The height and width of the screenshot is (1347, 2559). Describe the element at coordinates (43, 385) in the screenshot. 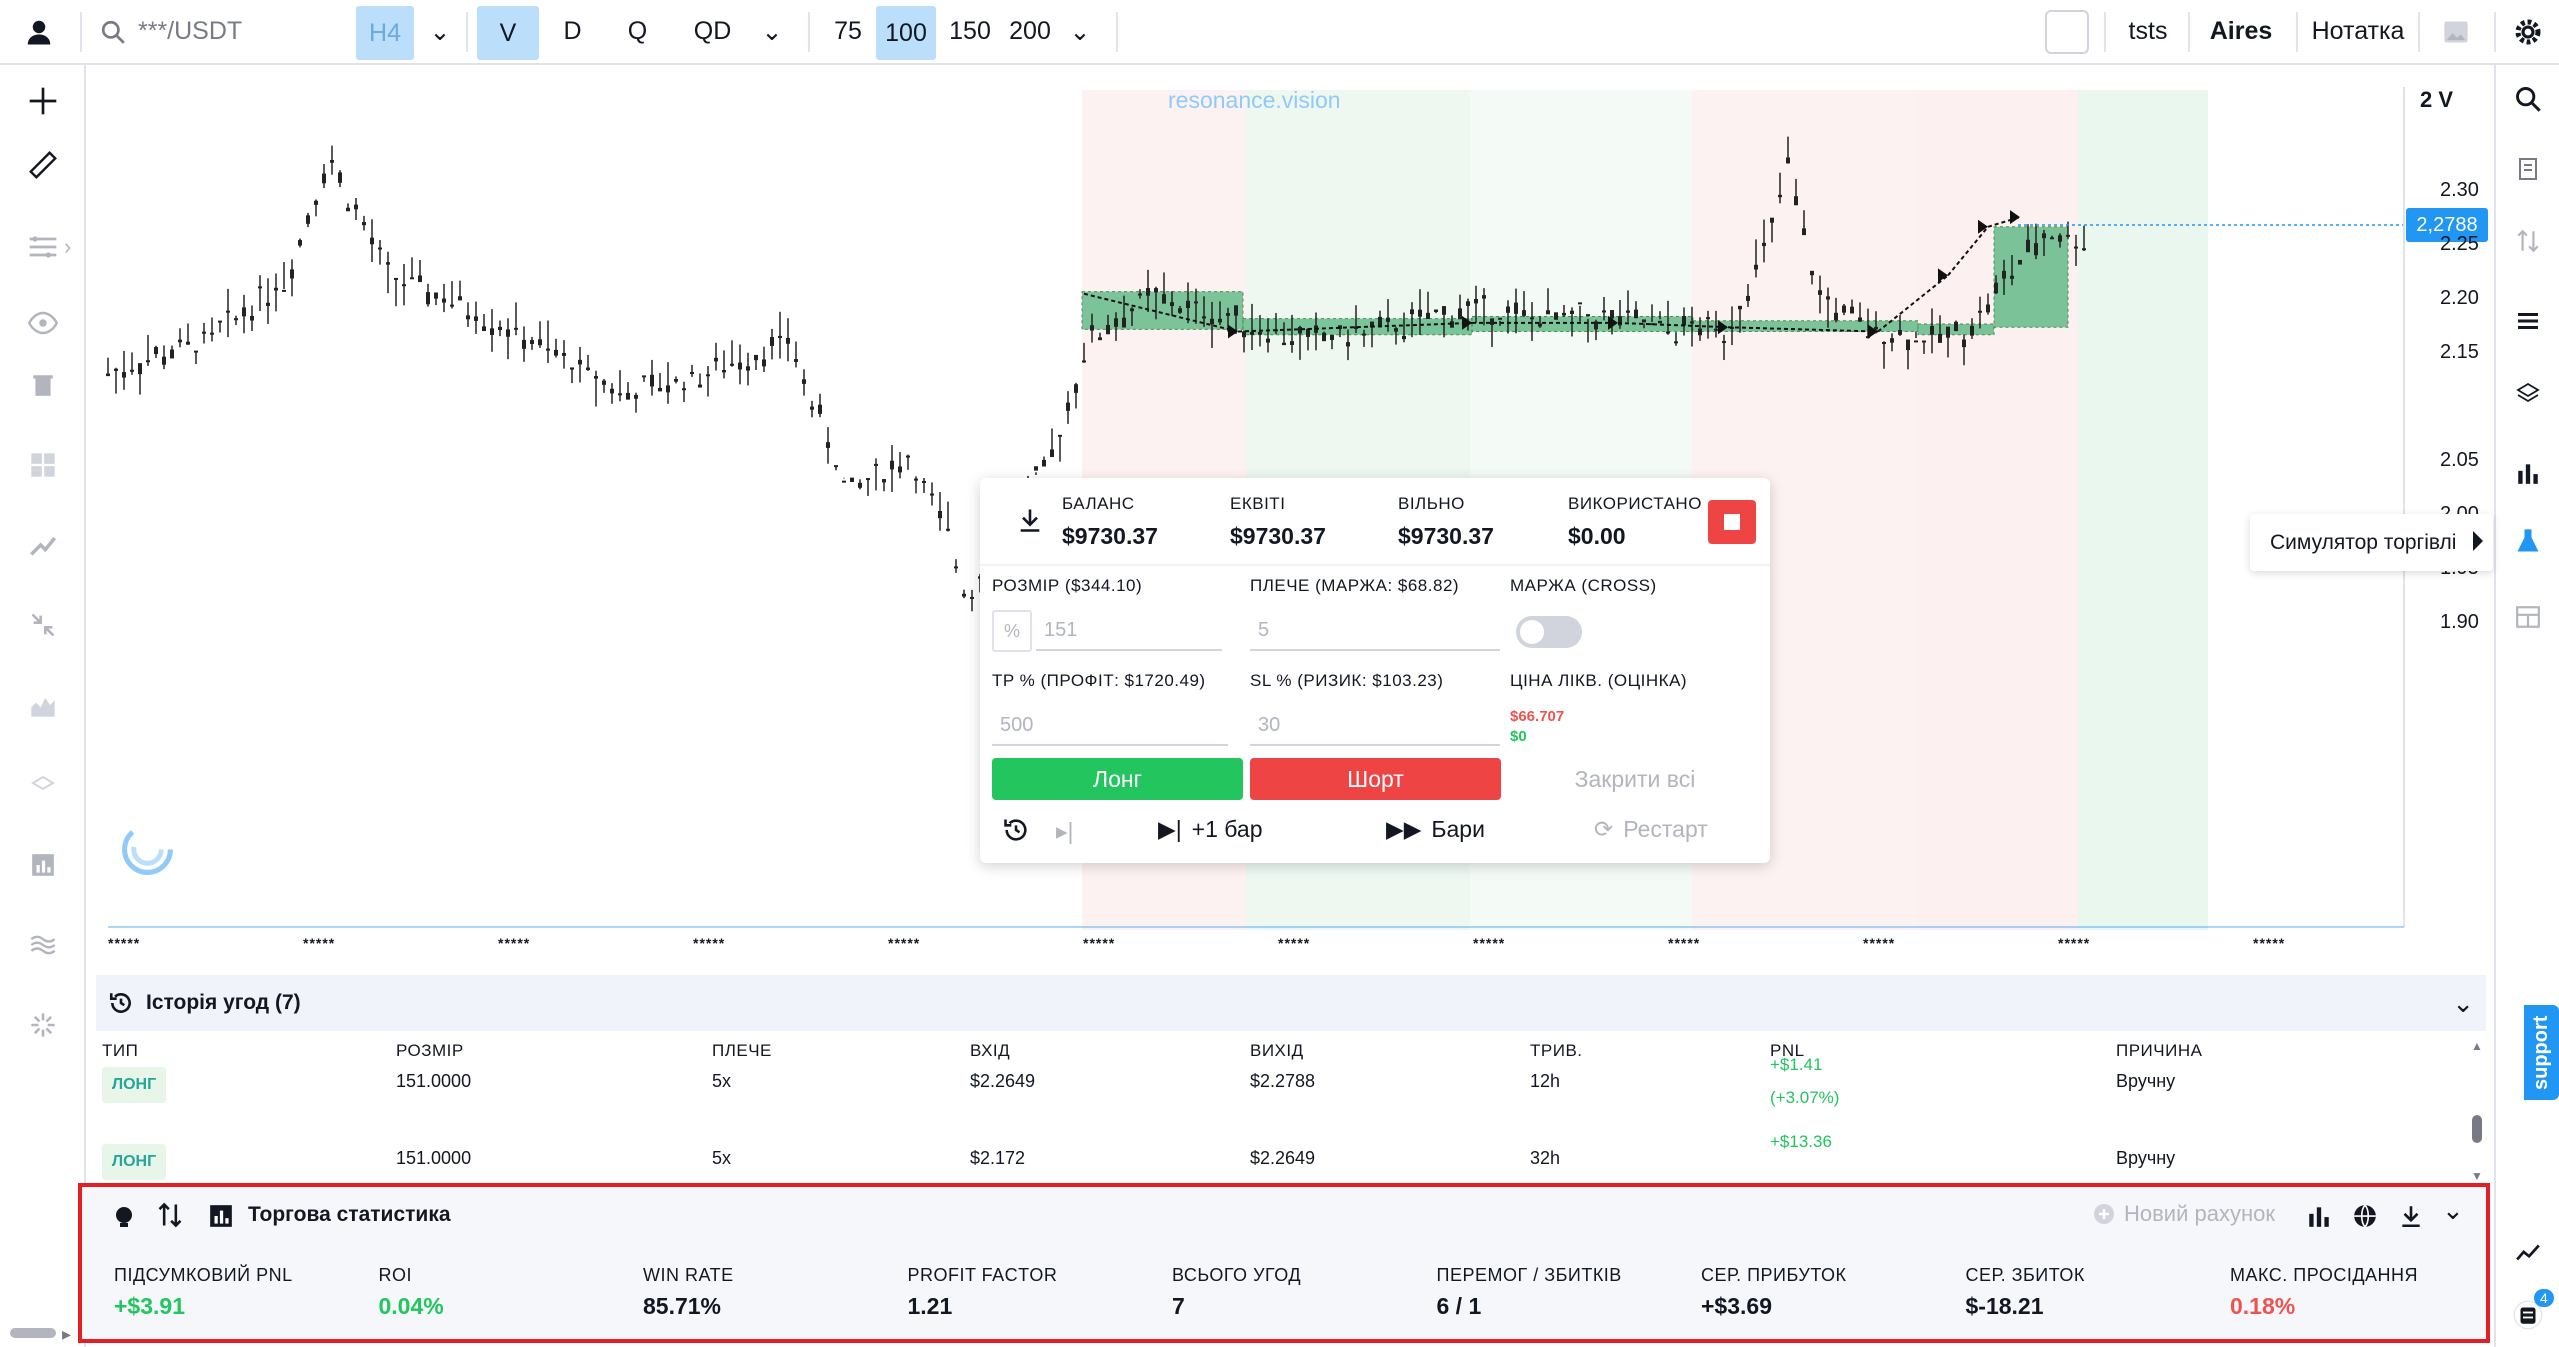

I see `trash-icon` at that location.